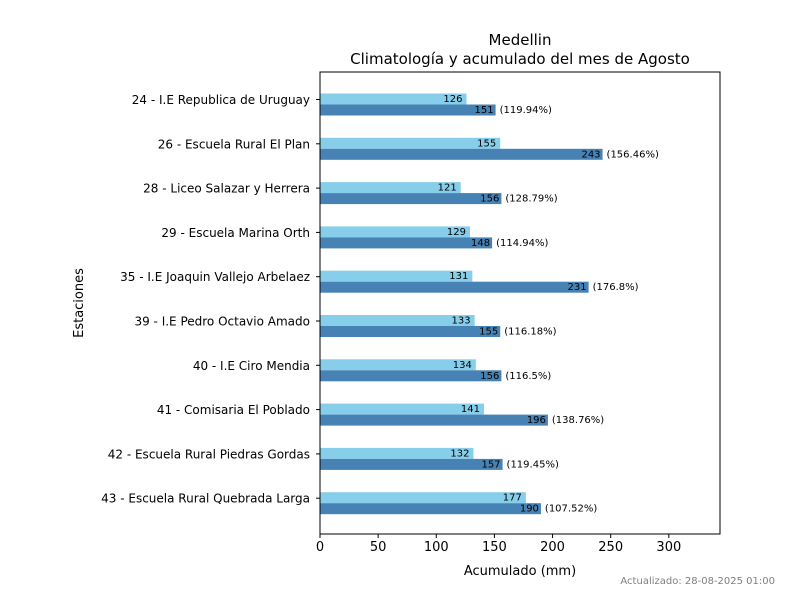  I want to click on bar-percent-label: (107.52%), so click(571, 509).